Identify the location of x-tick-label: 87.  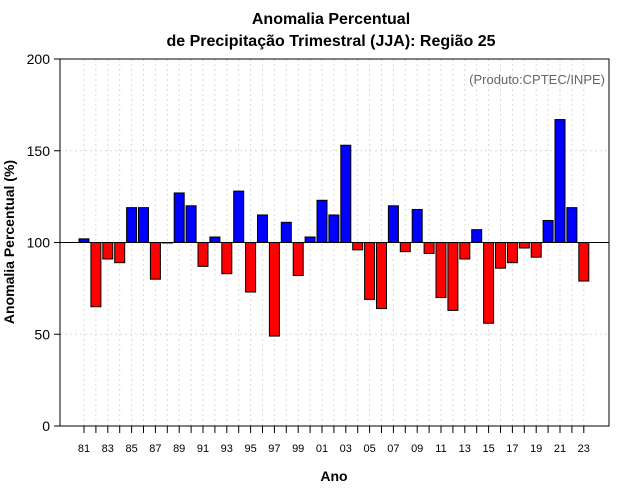
(155, 449).